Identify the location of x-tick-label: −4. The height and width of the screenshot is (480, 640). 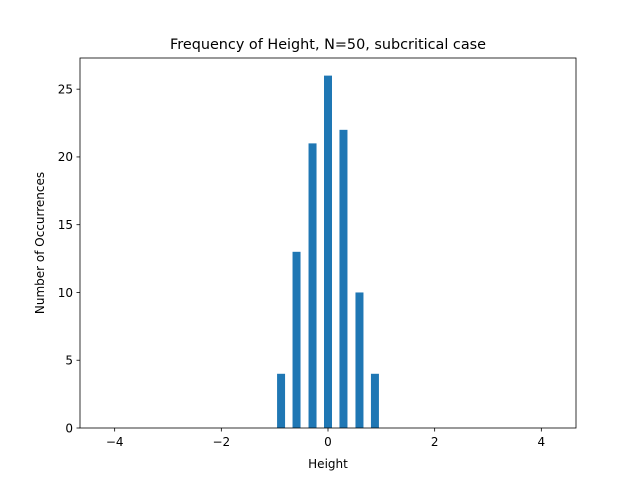
(115, 442).